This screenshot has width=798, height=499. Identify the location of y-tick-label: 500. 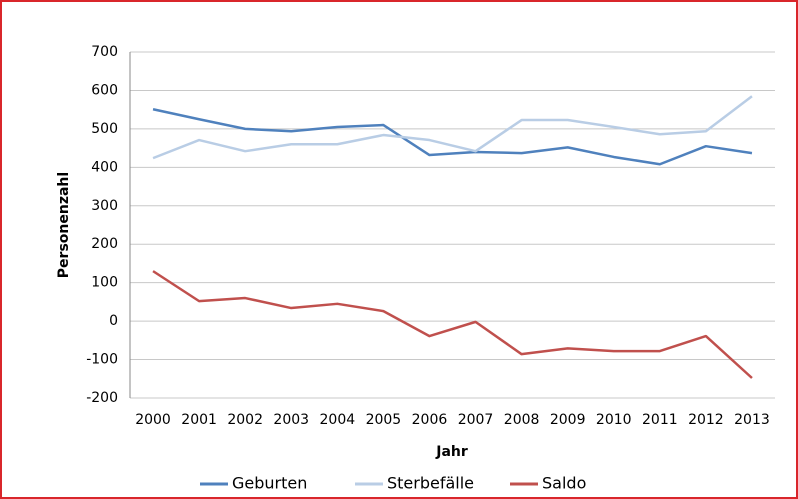
(104, 129).